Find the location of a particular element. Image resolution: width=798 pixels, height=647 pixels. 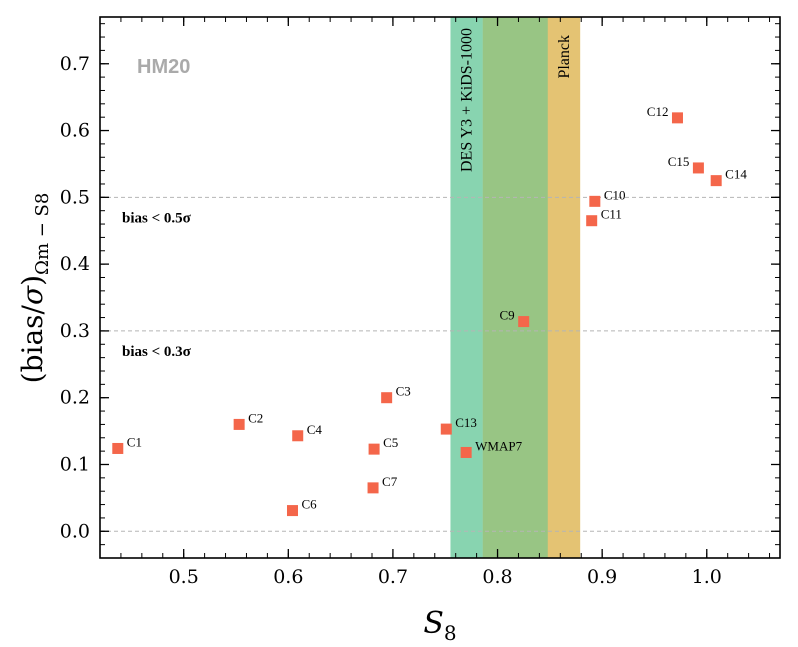

point-label-c1: C1 is located at coordinates (134, 441).